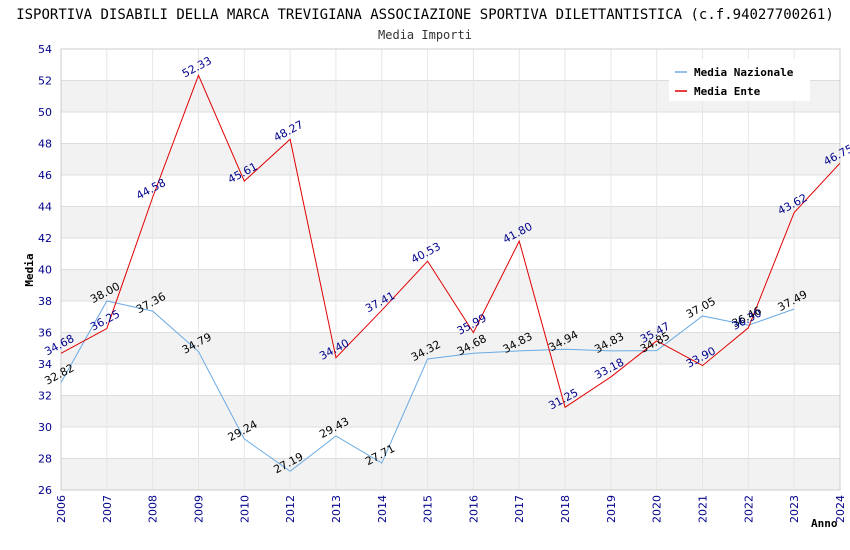 The image size is (850, 550). I want to click on x-tick-label: 2017, so click(519, 509).